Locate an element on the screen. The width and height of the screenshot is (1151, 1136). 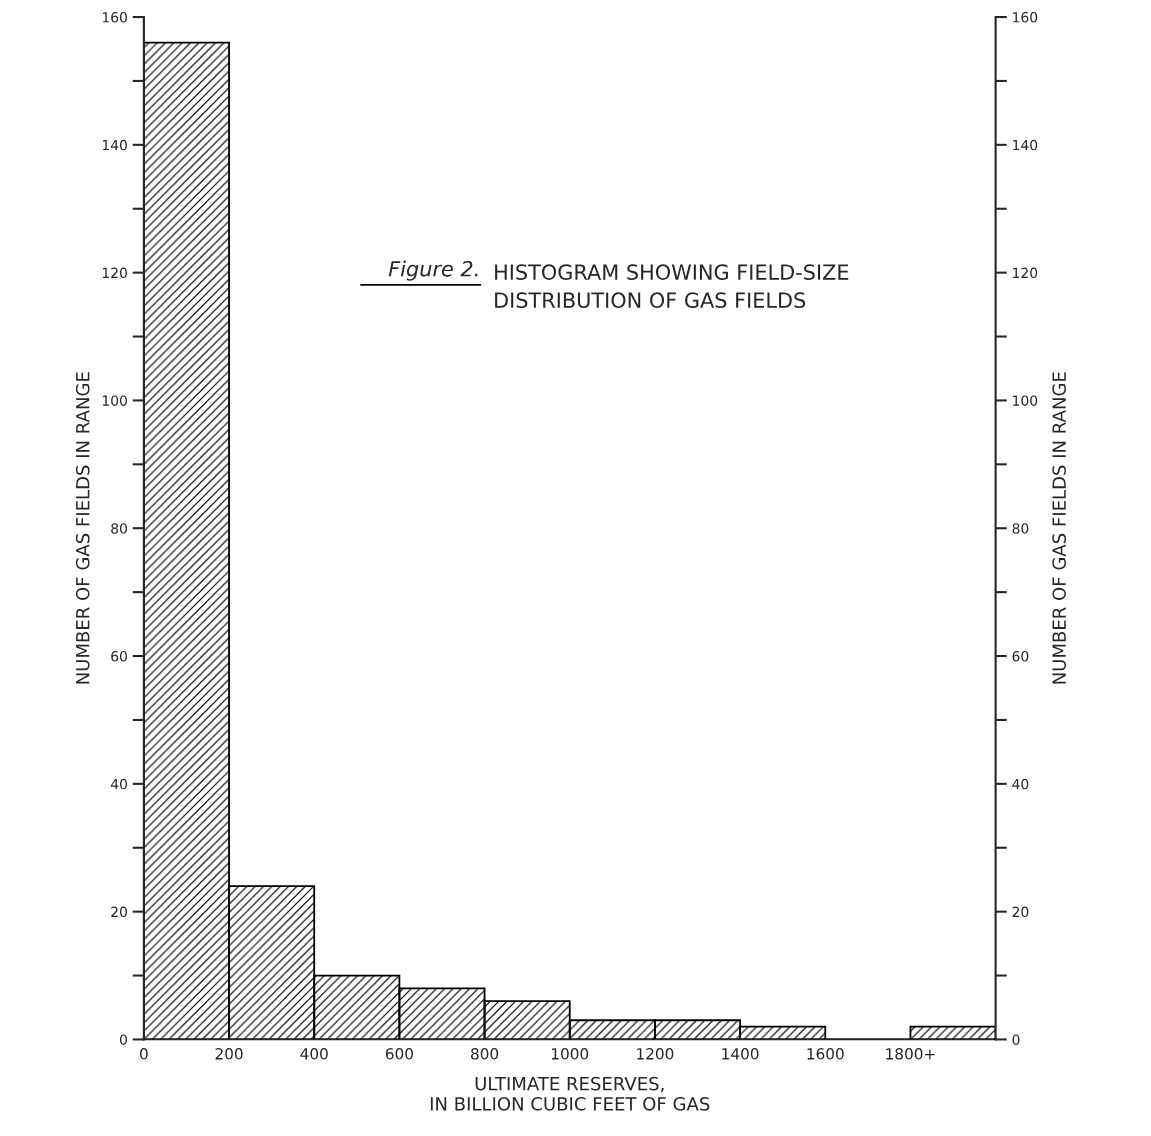
x-tick-label: 1200 is located at coordinates (655, 1054).